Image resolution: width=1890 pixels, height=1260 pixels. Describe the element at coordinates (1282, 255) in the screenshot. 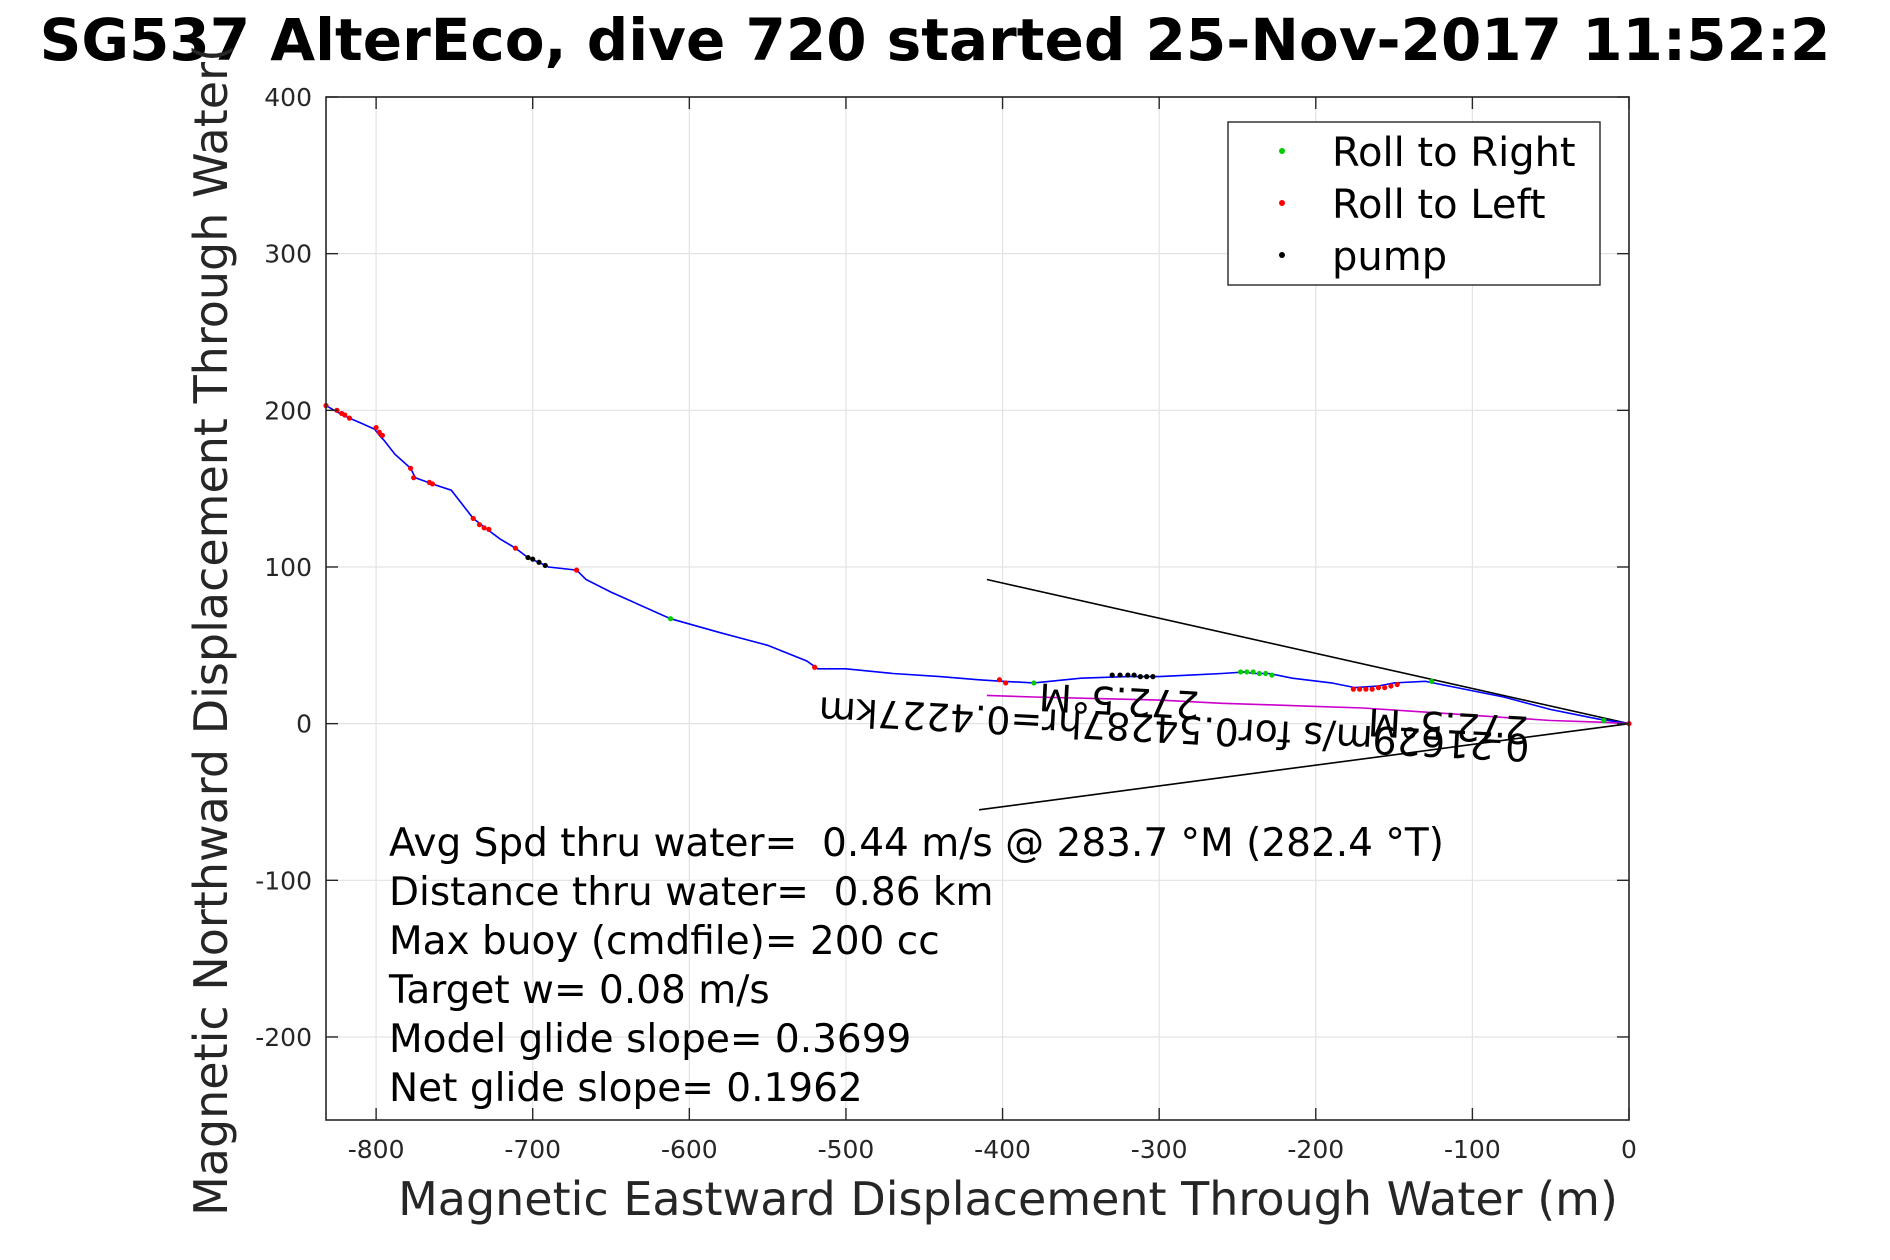

I see `legend-marker-pump` at that location.